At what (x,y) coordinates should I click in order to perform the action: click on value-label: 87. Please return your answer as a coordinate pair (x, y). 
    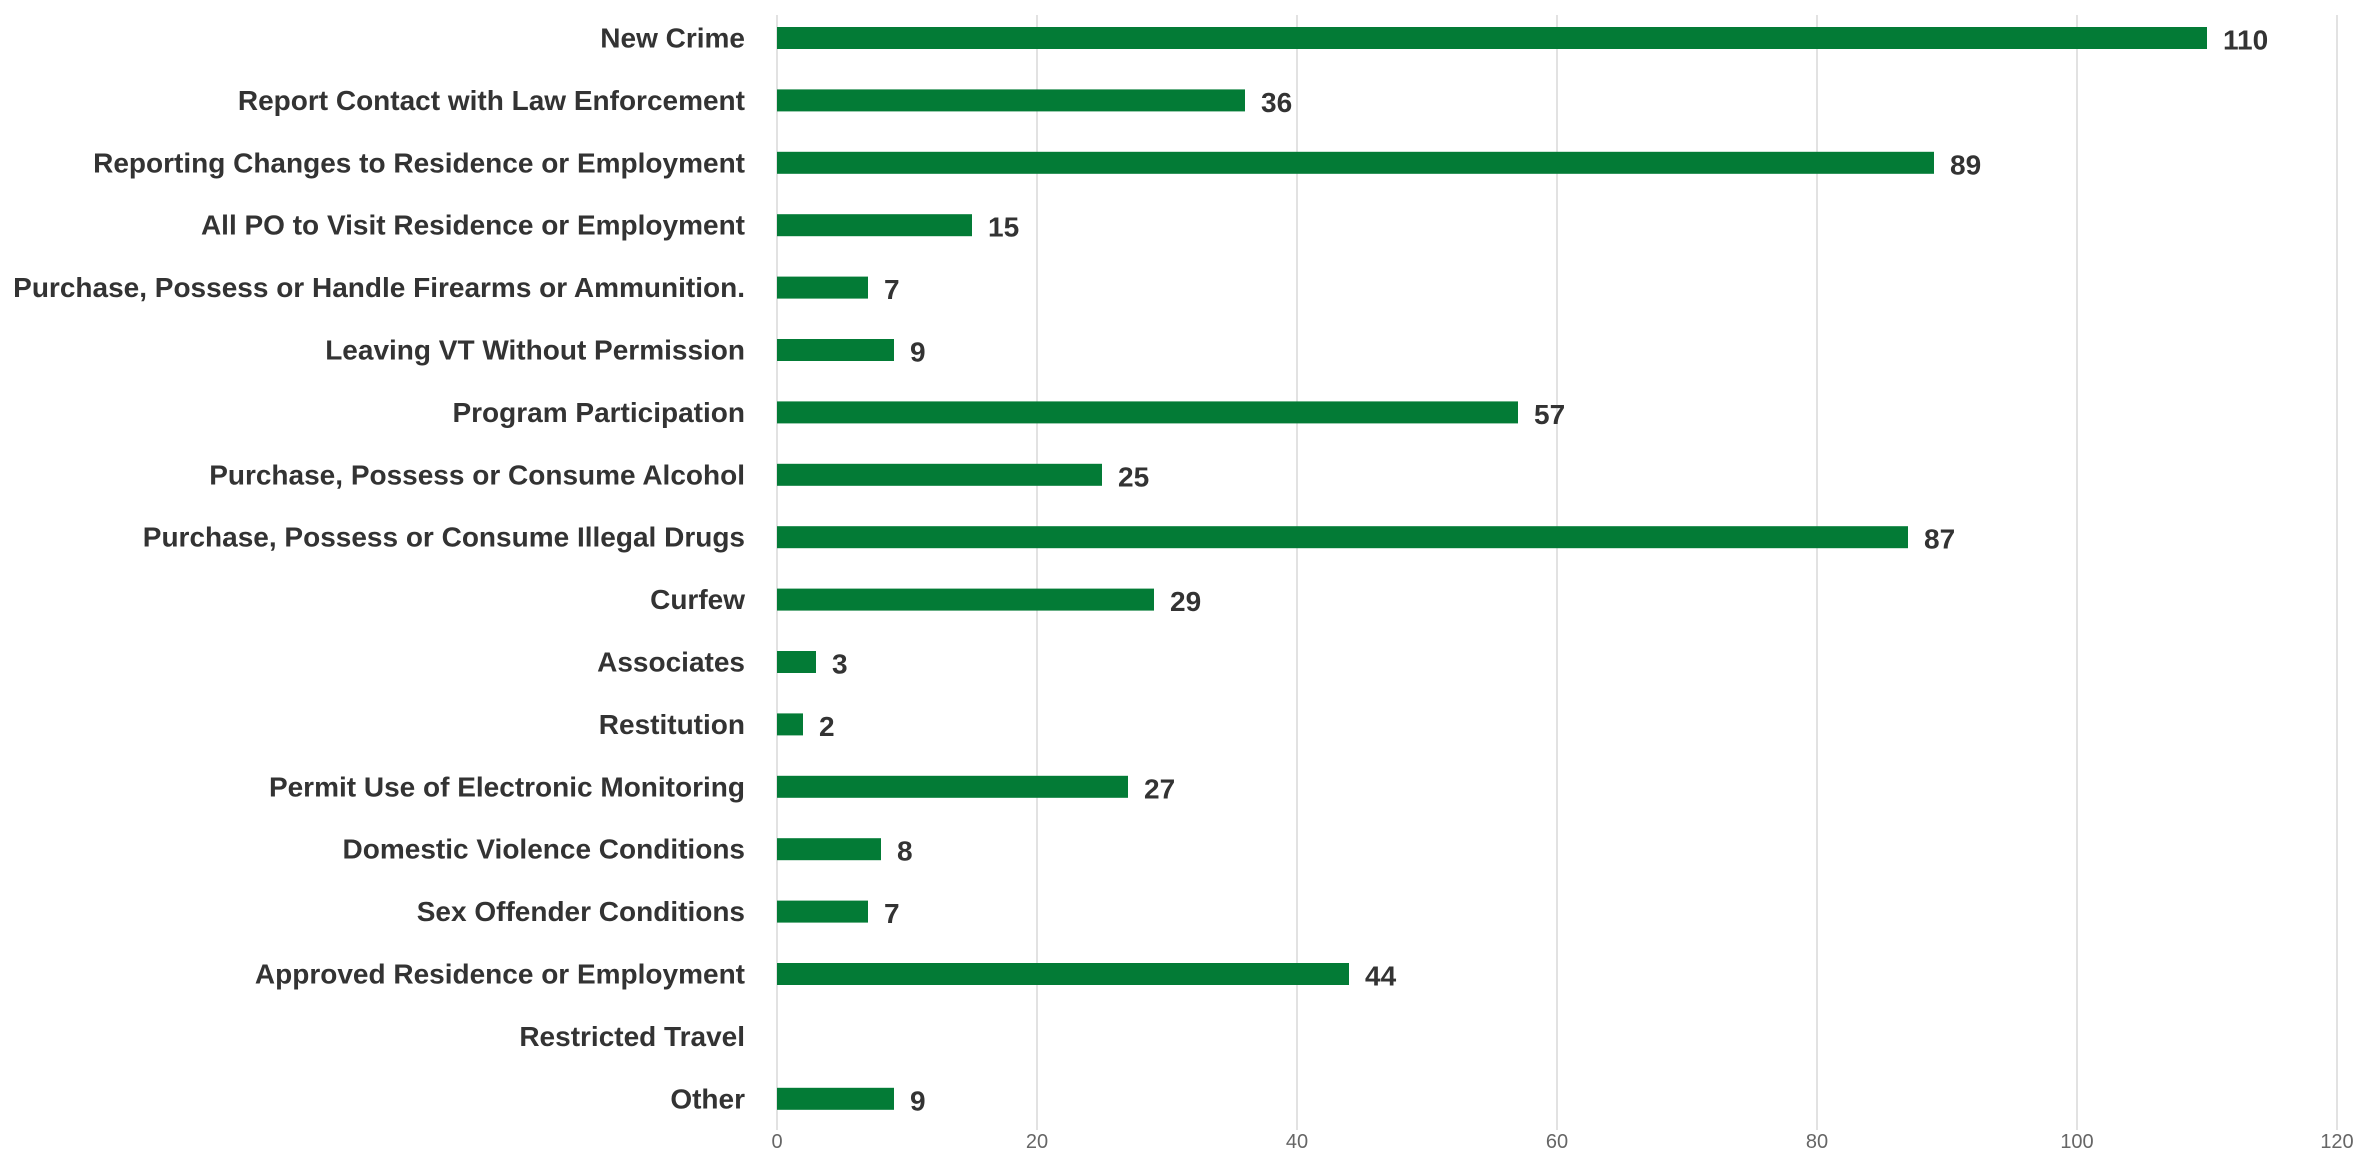
    Looking at the image, I should click on (1939, 539).